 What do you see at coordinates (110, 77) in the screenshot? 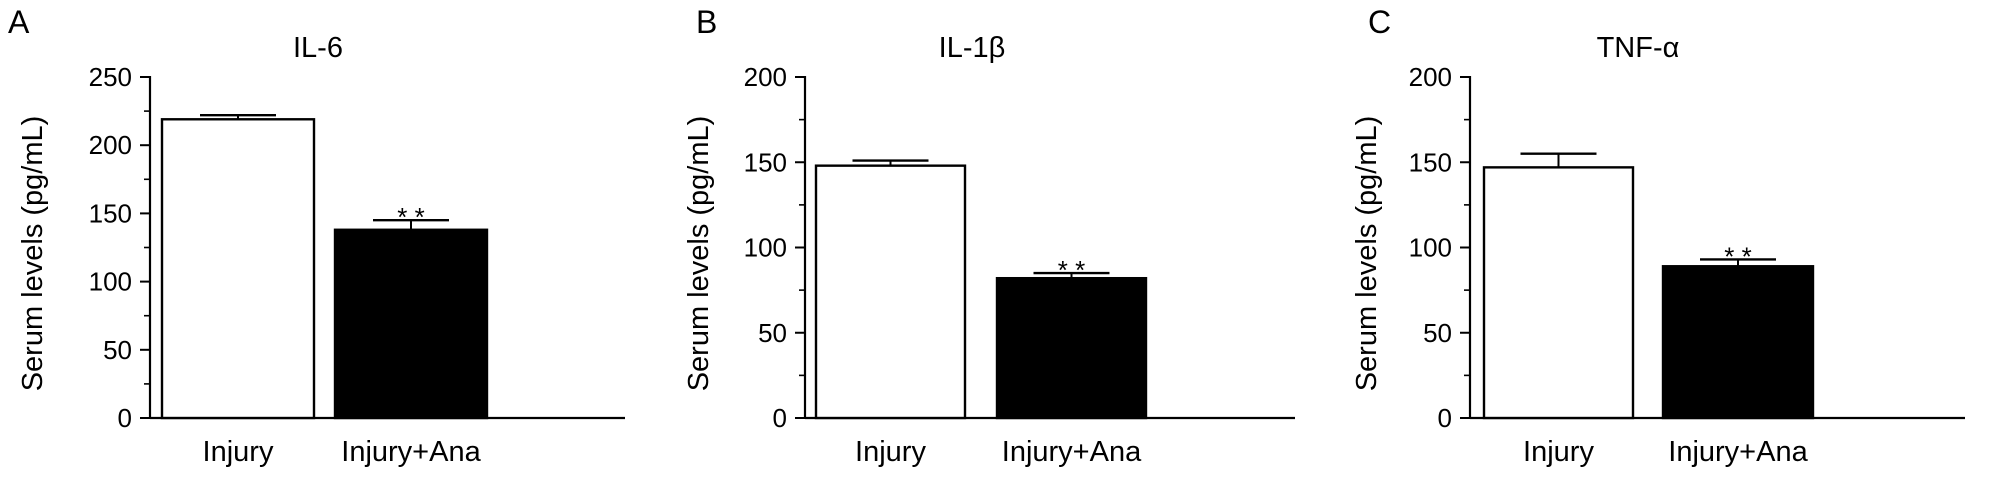
I see `y-tick-label: 250` at bounding box center [110, 77].